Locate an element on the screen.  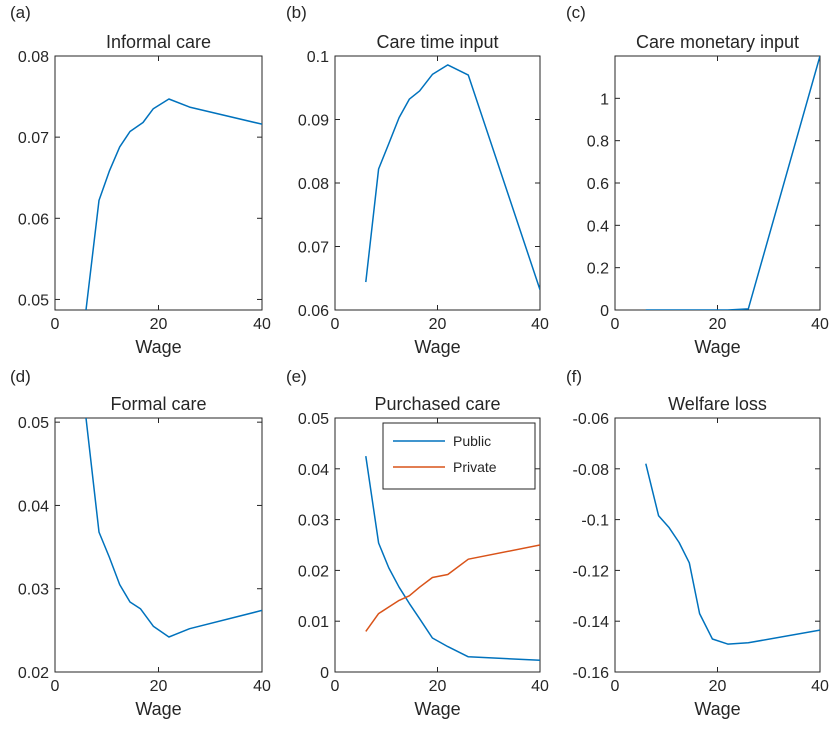
panel-label: (d) is located at coordinates (20, 376).